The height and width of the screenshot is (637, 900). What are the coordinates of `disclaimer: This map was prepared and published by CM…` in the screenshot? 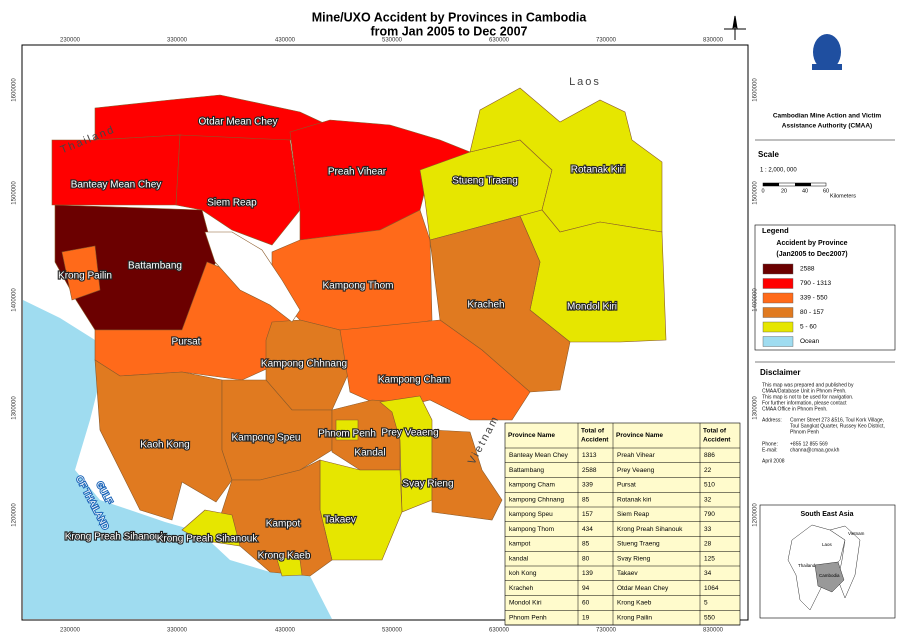 It's located at (823, 423).